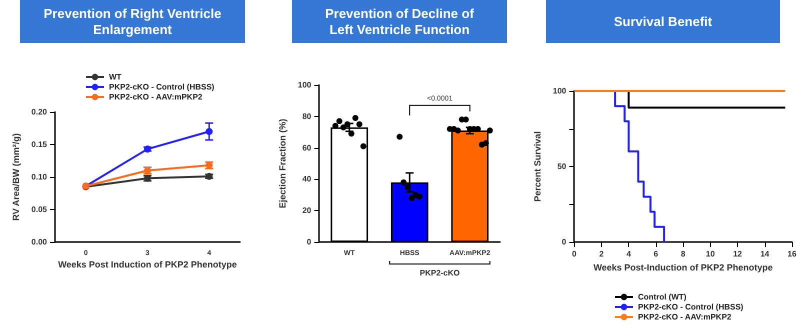 Image resolution: width=805 pixels, height=334 pixels. Describe the element at coordinates (765, 254) in the screenshot. I see `x-tick-label: 14` at that location.